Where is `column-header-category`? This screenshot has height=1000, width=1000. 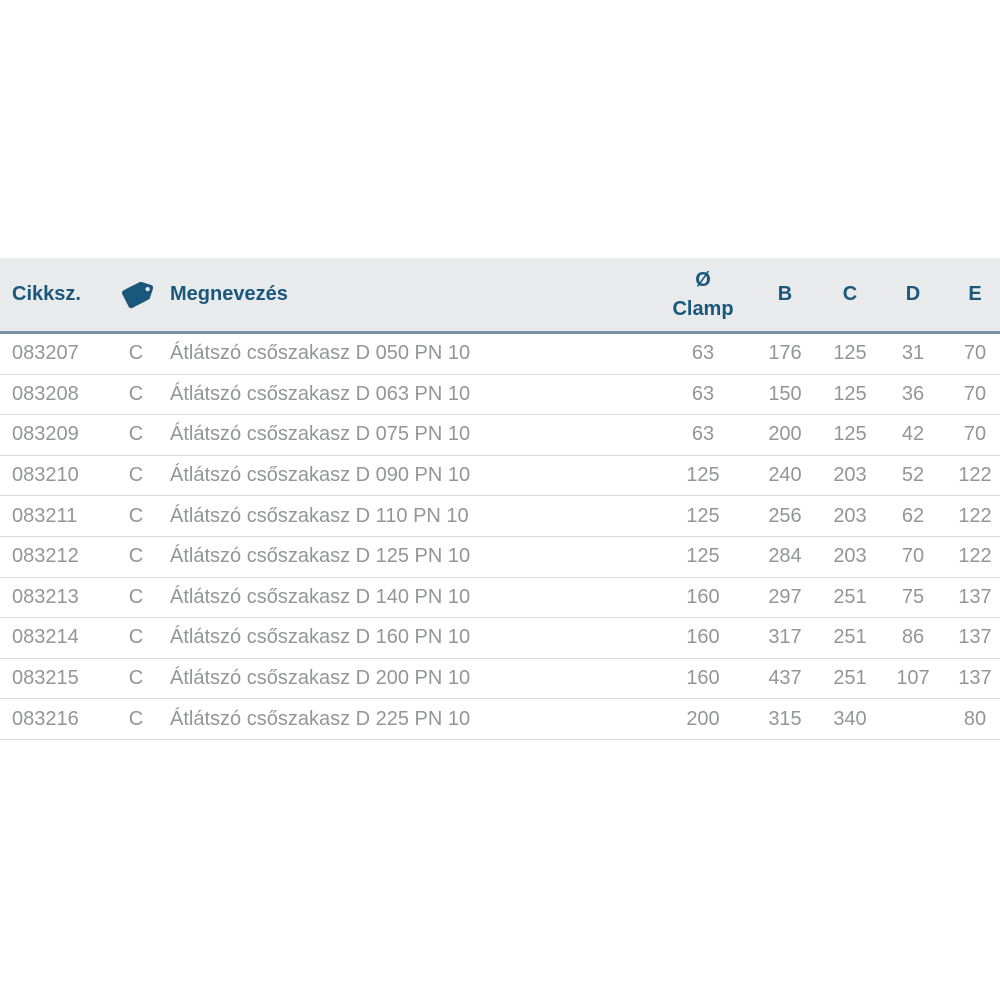 column-header-category is located at coordinates (136, 296).